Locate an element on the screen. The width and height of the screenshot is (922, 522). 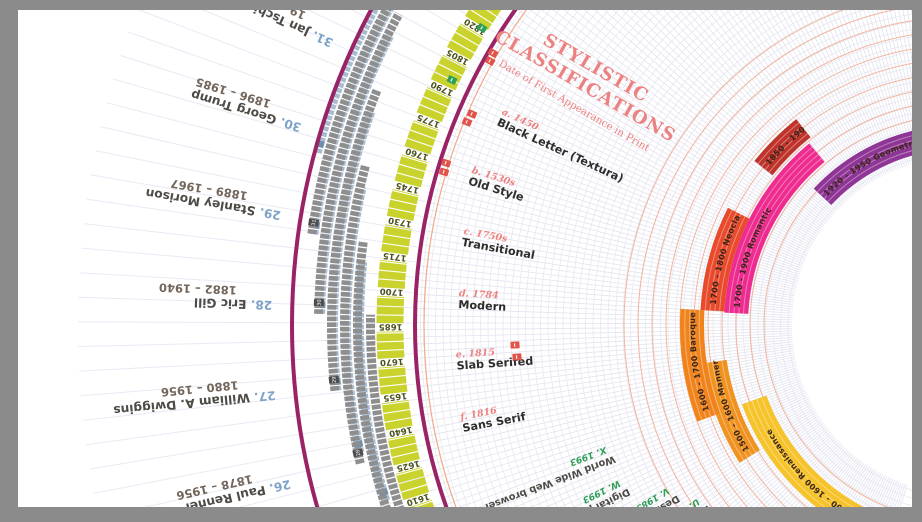
bar-number-chip-31: 31 is located at coordinates (313, 222).